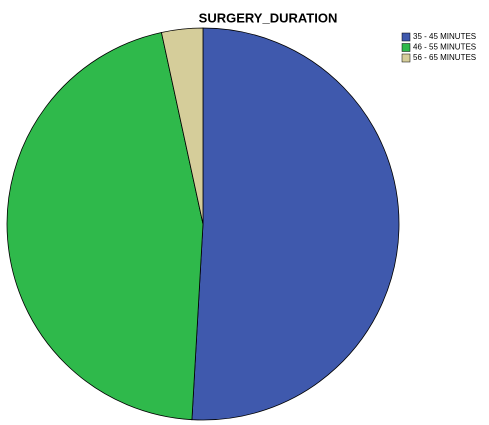 Image resolution: width=489 pixels, height=425 pixels. What do you see at coordinates (182, 126) in the screenshot?
I see `pie-slice` at bounding box center [182, 126].